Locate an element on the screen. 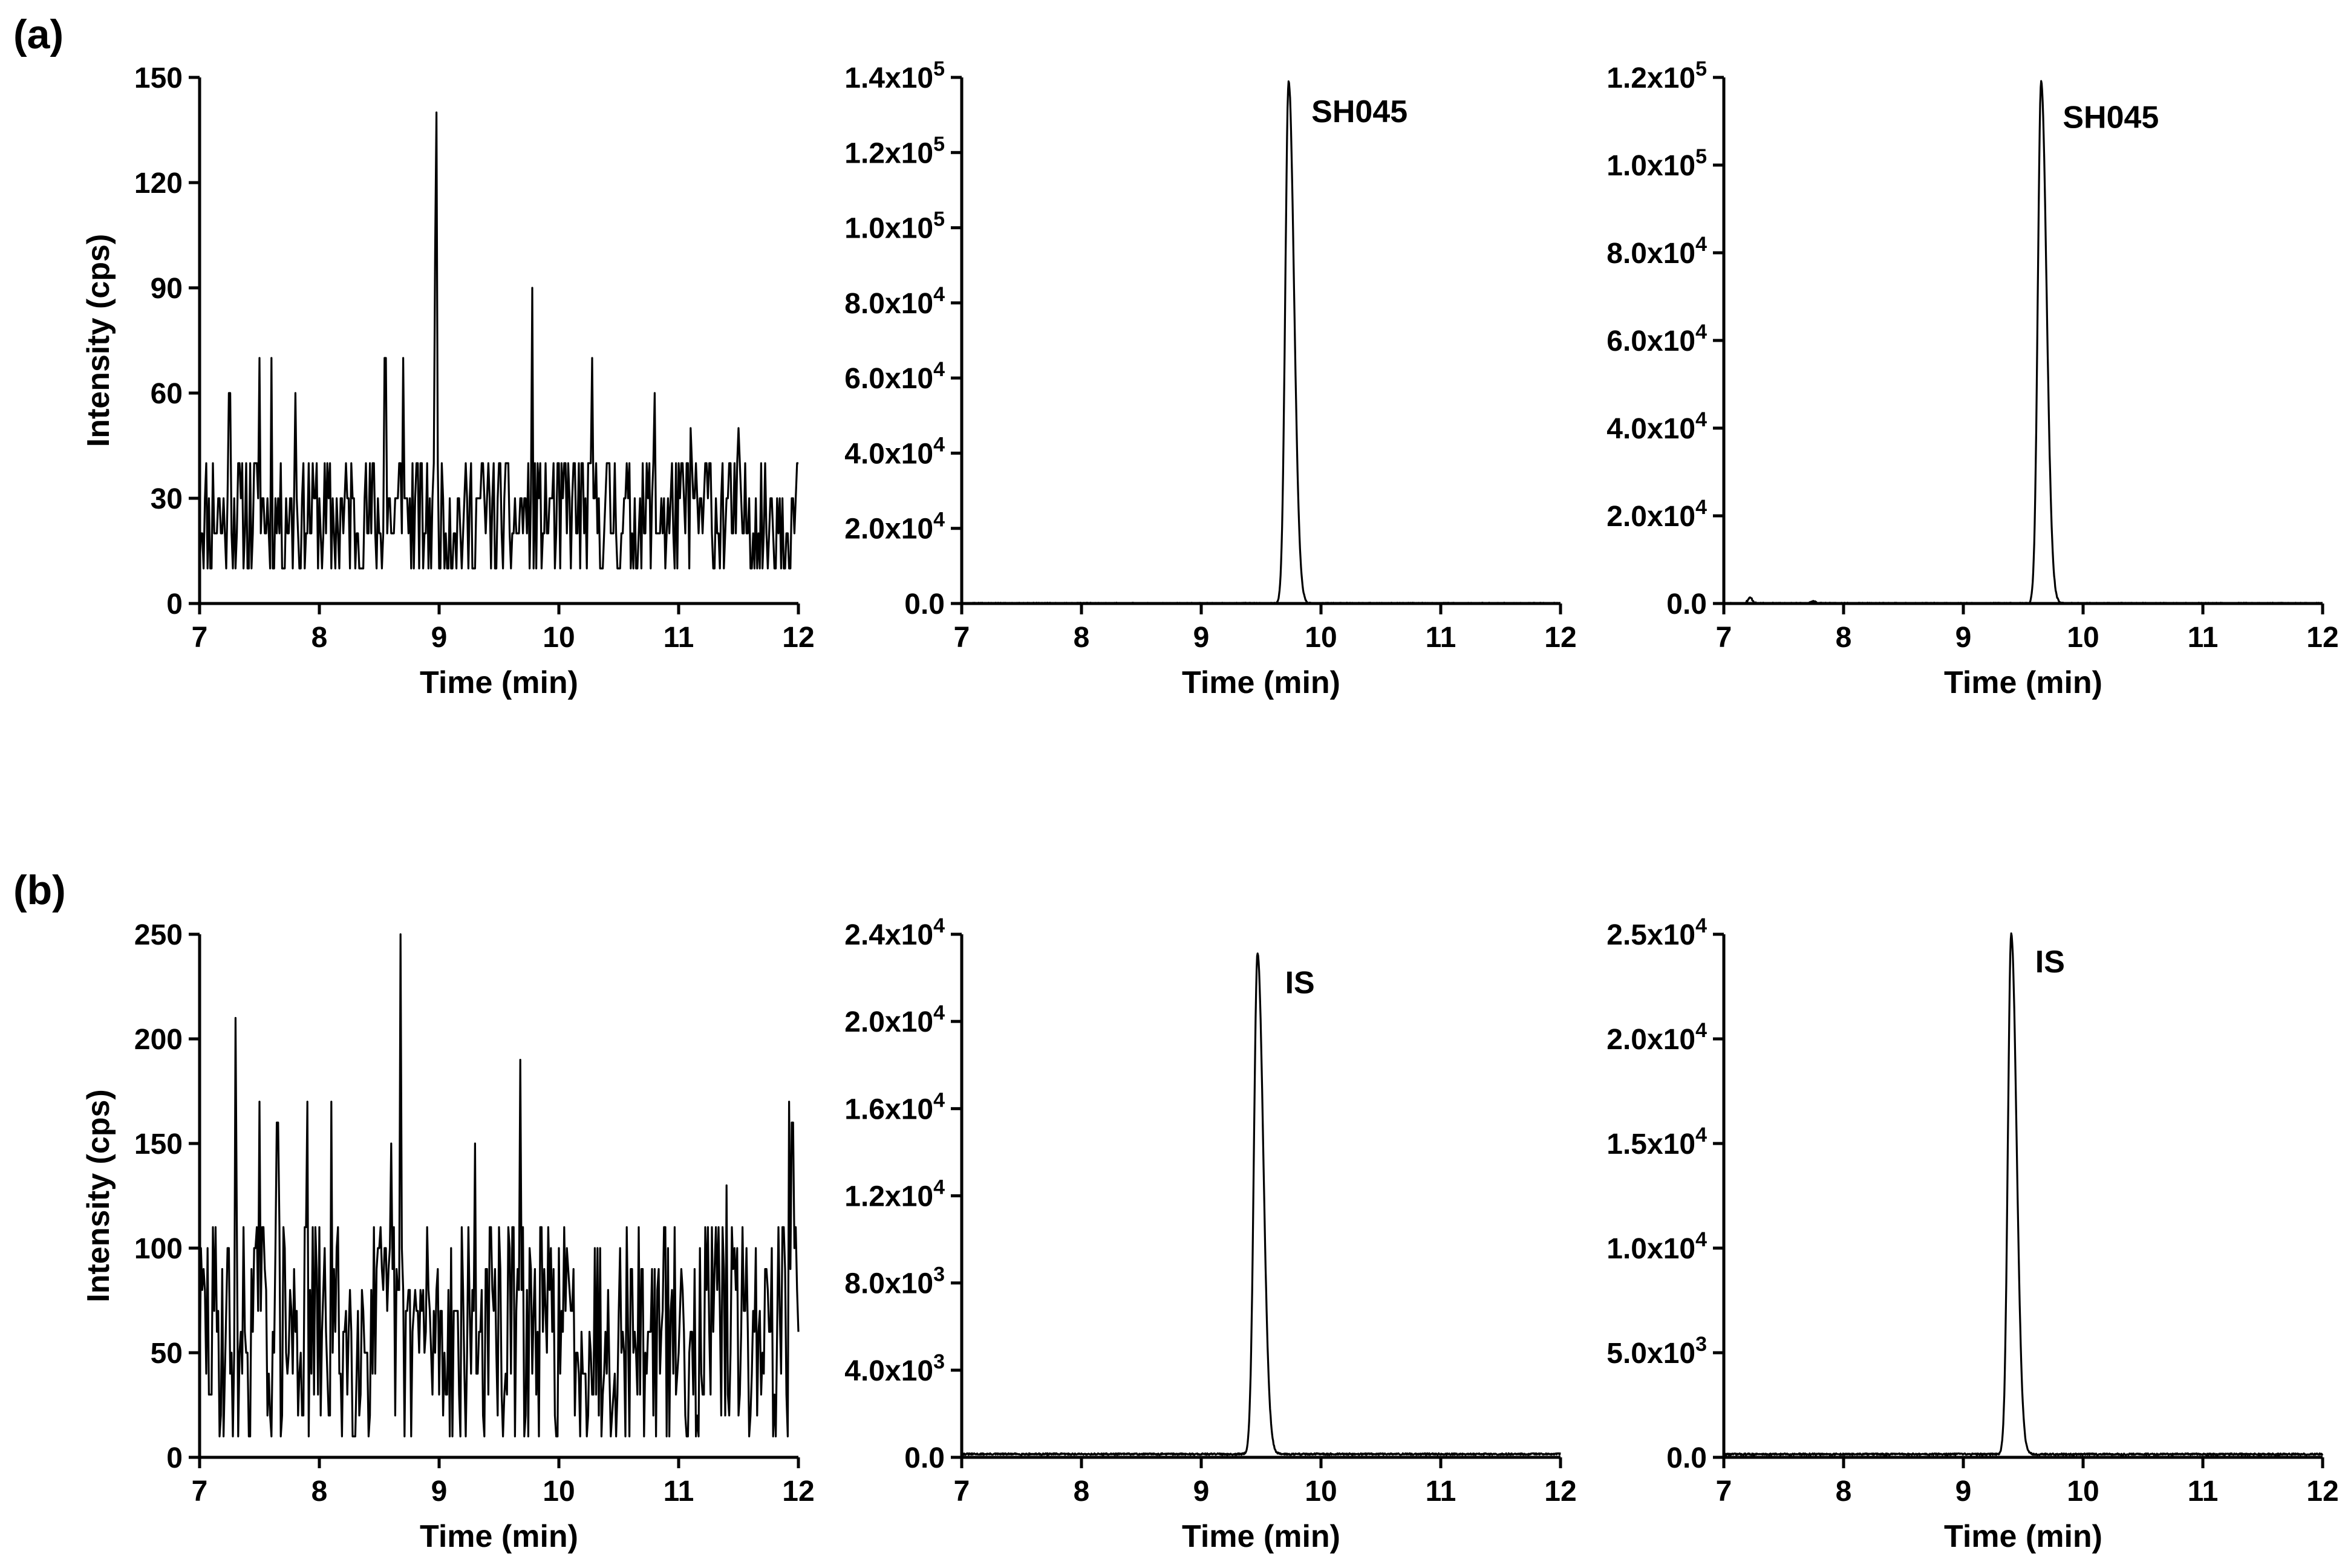 The image size is (2345, 1568). y-tick-label: 5.0x10³ is located at coordinates (1656, 1351).